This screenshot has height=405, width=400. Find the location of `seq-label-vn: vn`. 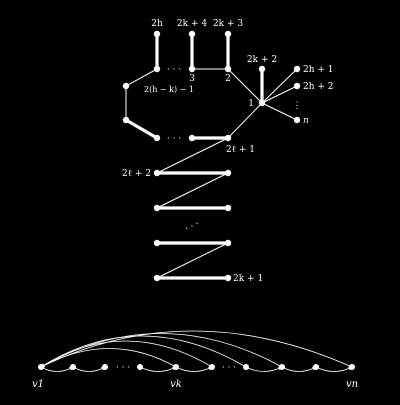

seq-label-vn: vn is located at coordinates (352, 384).